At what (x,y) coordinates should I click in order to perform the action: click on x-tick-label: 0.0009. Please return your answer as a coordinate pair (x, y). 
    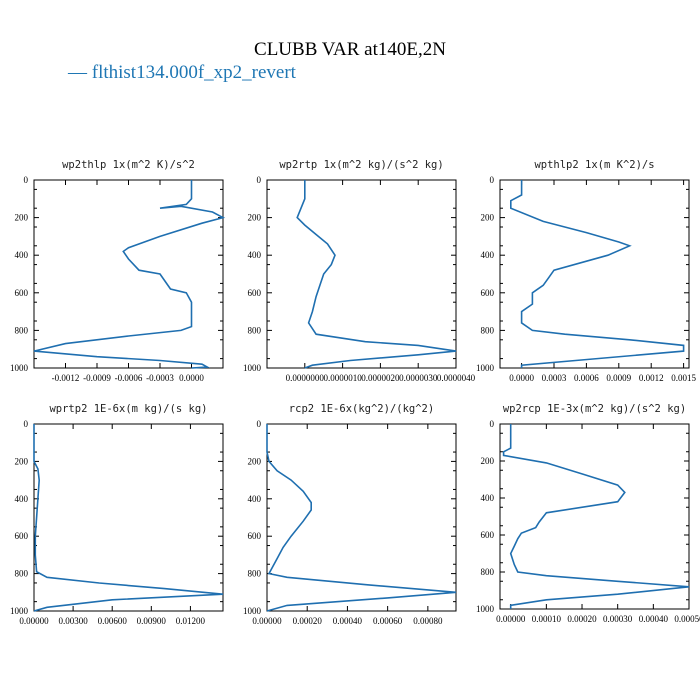
    Looking at the image, I should click on (618, 378).